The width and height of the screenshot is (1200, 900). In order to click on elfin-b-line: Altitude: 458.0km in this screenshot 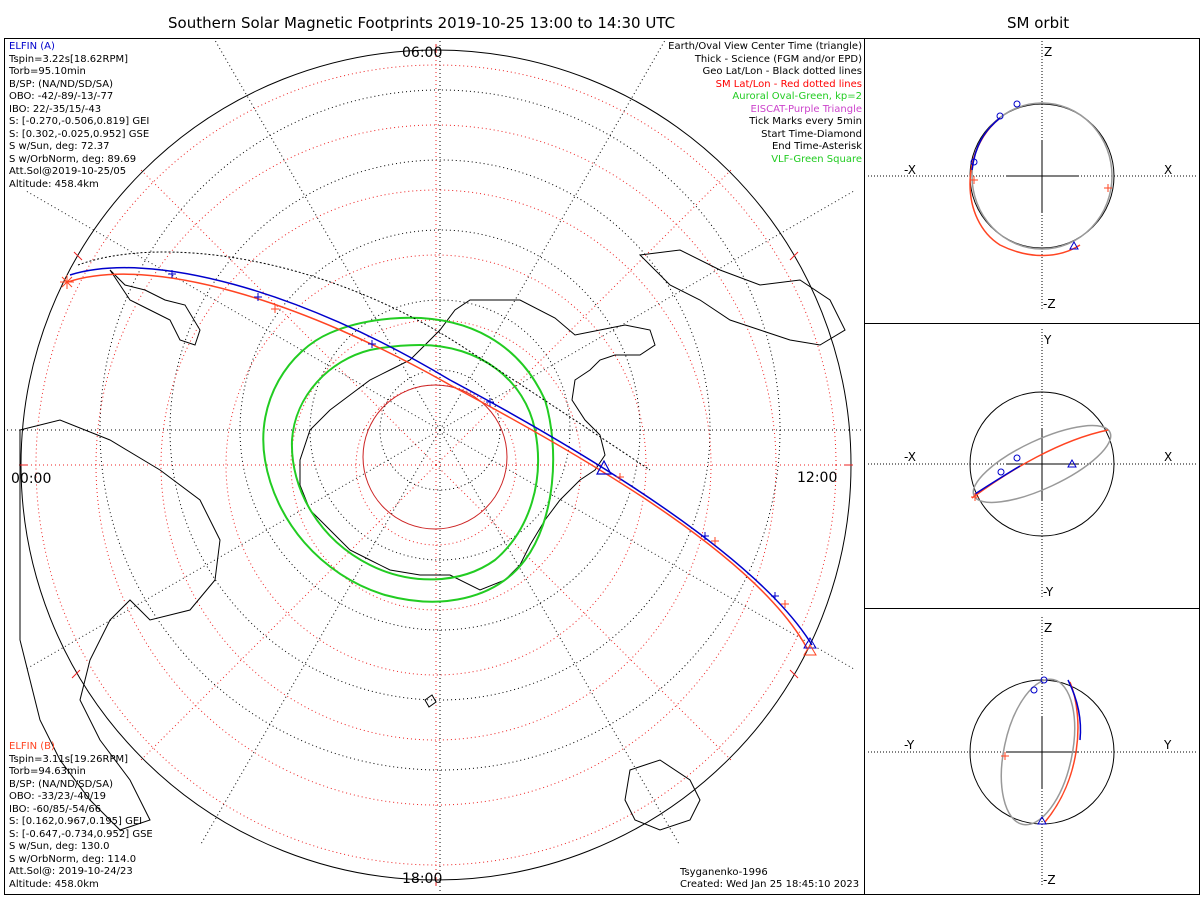, I will do `click(54, 884)`.